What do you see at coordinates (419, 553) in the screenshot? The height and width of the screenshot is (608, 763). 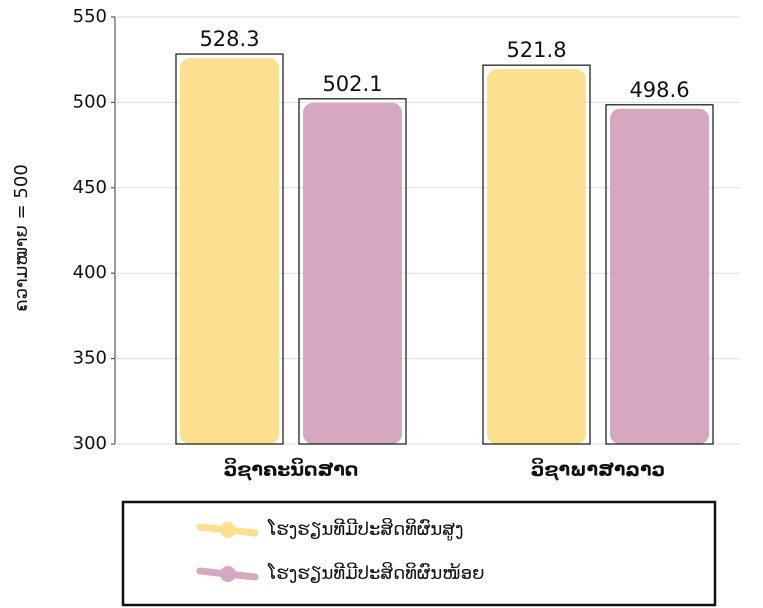 I see `legend-box` at bounding box center [419, 553].